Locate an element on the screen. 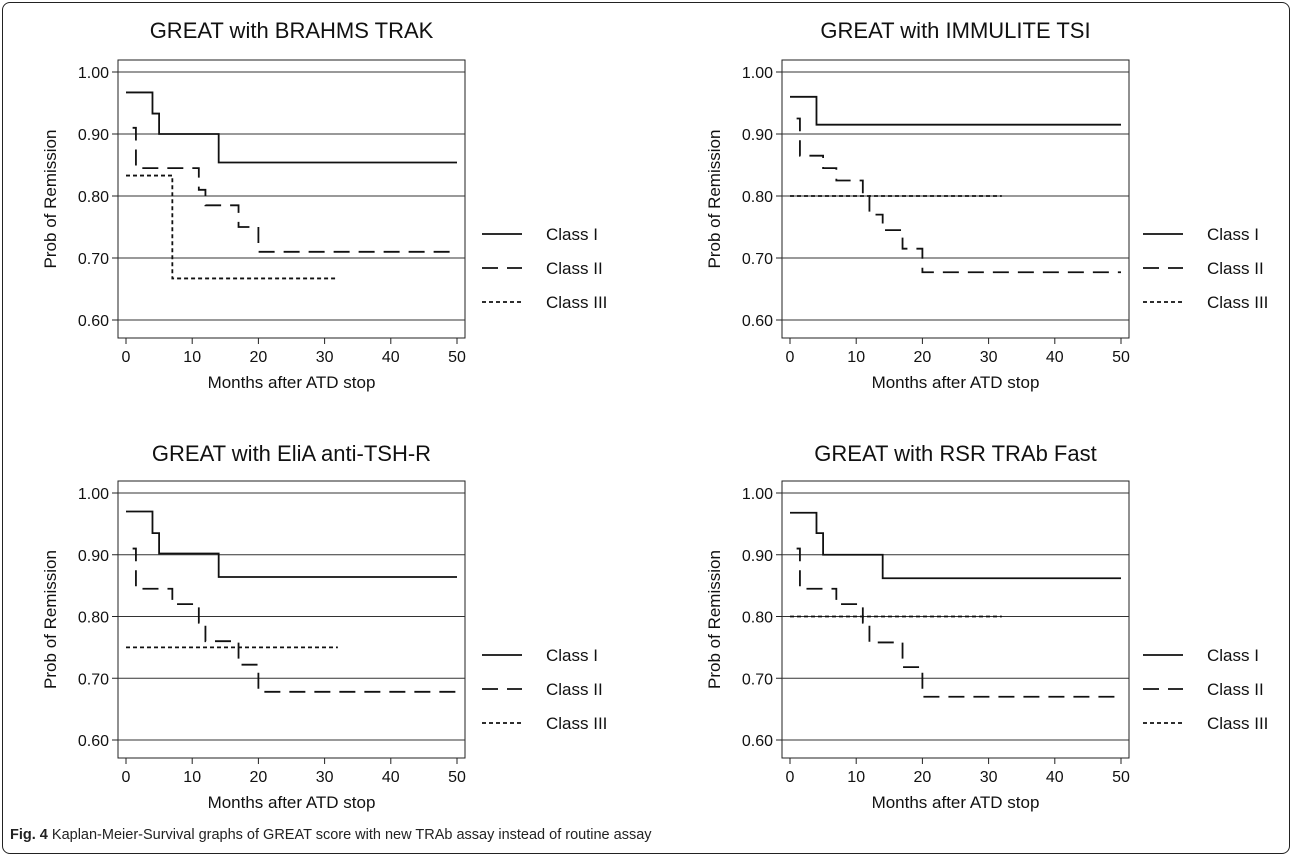 The image size is (1293, 858). series-line-class-iii is located at coordinates (232, 227).